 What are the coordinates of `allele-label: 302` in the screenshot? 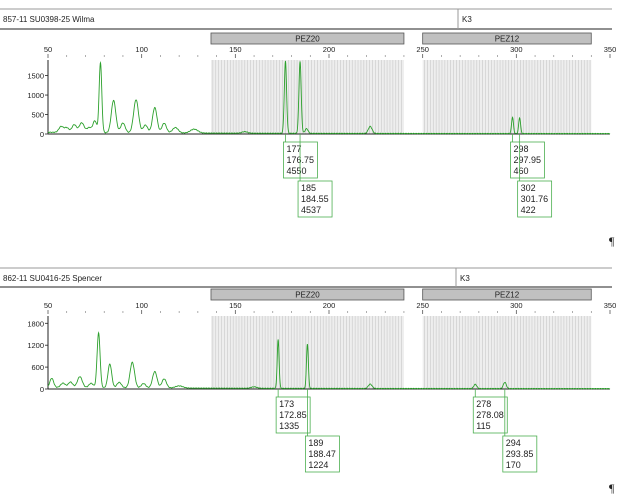 It's located at (528, 188).